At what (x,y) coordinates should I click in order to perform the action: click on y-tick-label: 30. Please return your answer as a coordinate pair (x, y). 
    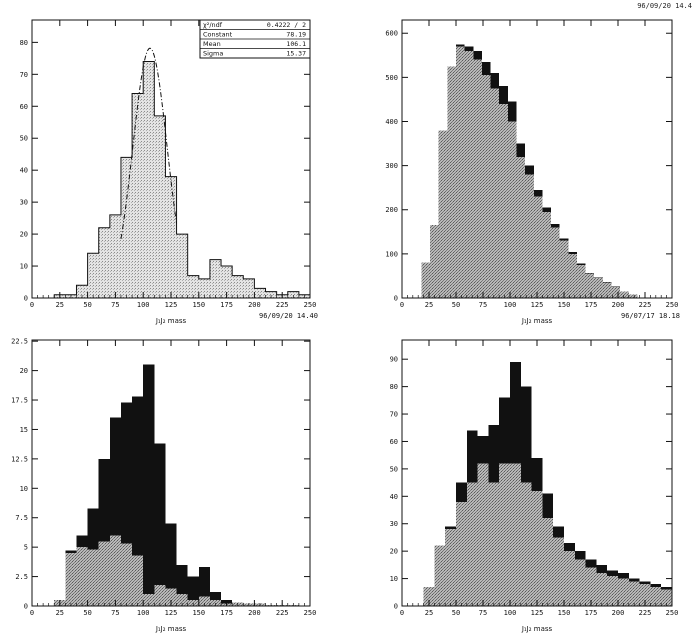
    Looking at the image, I should click on (394, 524).